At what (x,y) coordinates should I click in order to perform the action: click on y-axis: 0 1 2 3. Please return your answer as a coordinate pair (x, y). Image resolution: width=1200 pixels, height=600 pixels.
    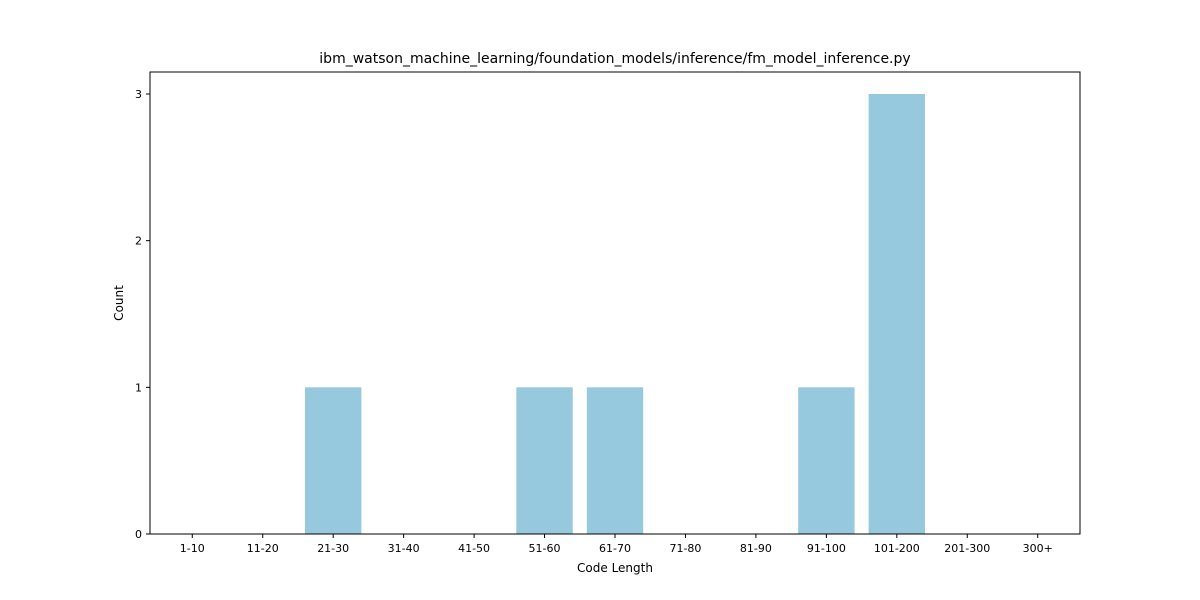
    Looking at the image, I should click on (142, 314).